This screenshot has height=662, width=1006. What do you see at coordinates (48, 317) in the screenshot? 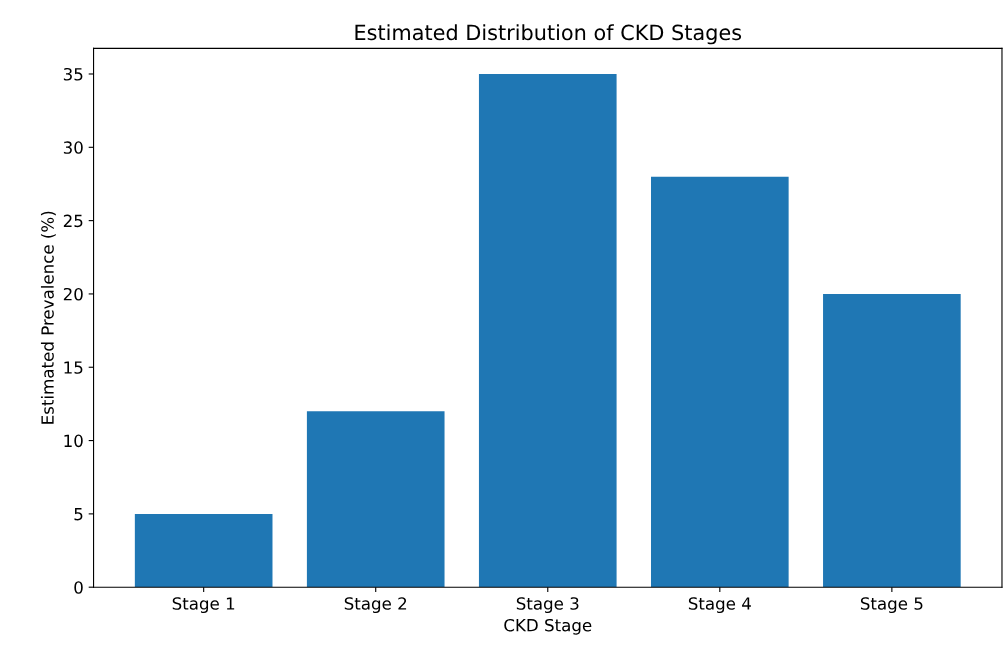
I see `y-axis-title: Estimated Prevalence (%)` at bounding box center [48, 317].